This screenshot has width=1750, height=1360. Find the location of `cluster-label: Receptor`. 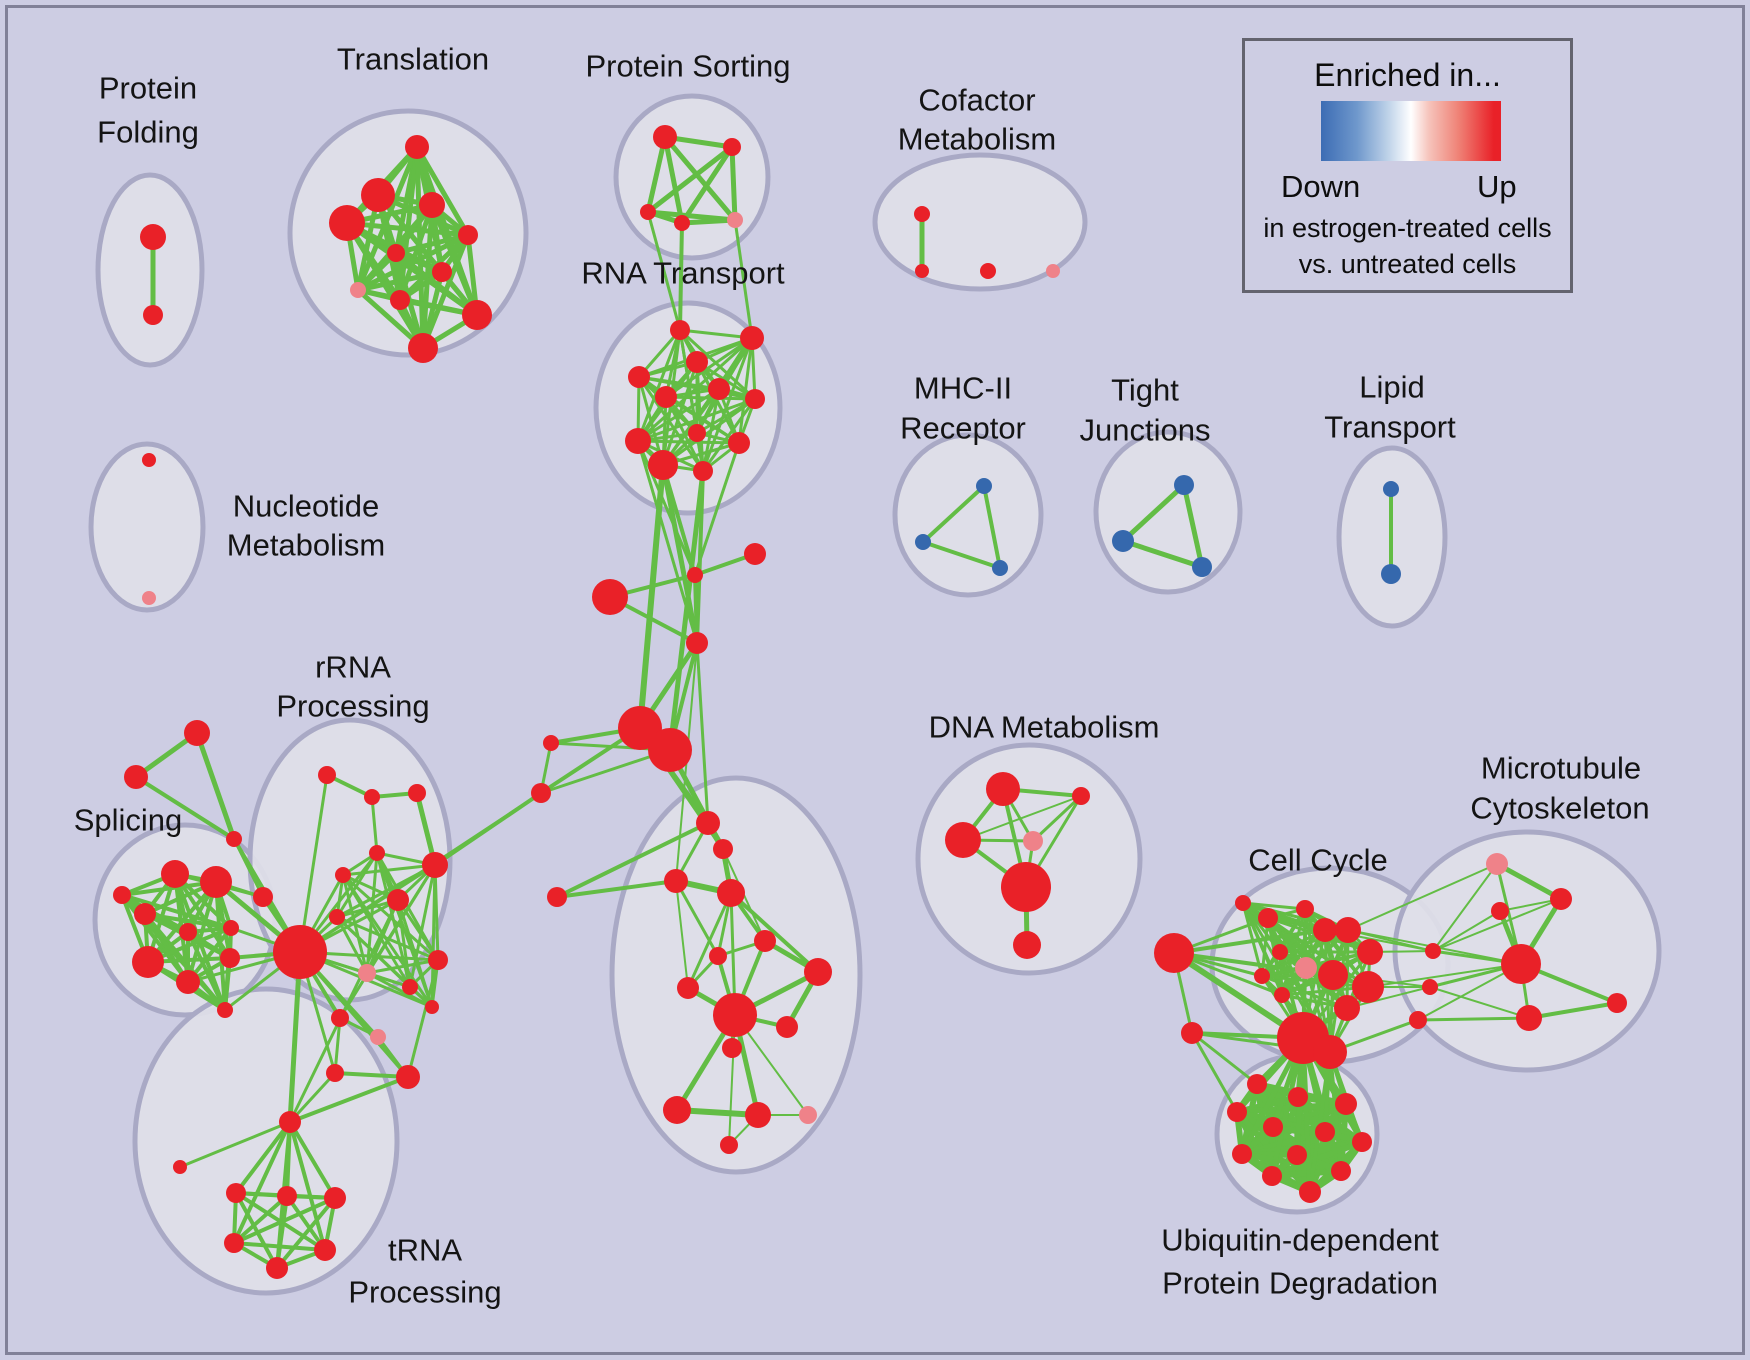

cluster-label: Receptor is located at coordinates (963, 428).